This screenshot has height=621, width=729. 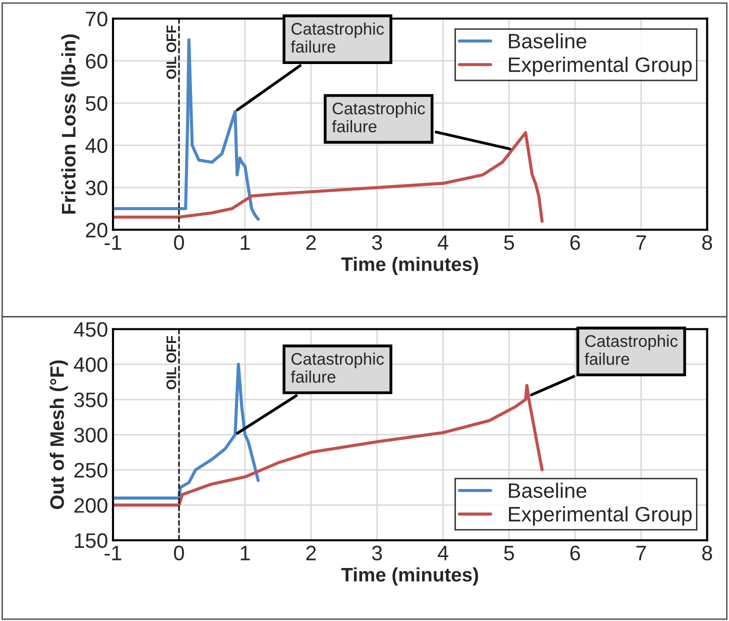 What do you see at coordinates (97, 188) in the screenshot?
I see `y-tick-label: 30` at bounding box center [97, 188].